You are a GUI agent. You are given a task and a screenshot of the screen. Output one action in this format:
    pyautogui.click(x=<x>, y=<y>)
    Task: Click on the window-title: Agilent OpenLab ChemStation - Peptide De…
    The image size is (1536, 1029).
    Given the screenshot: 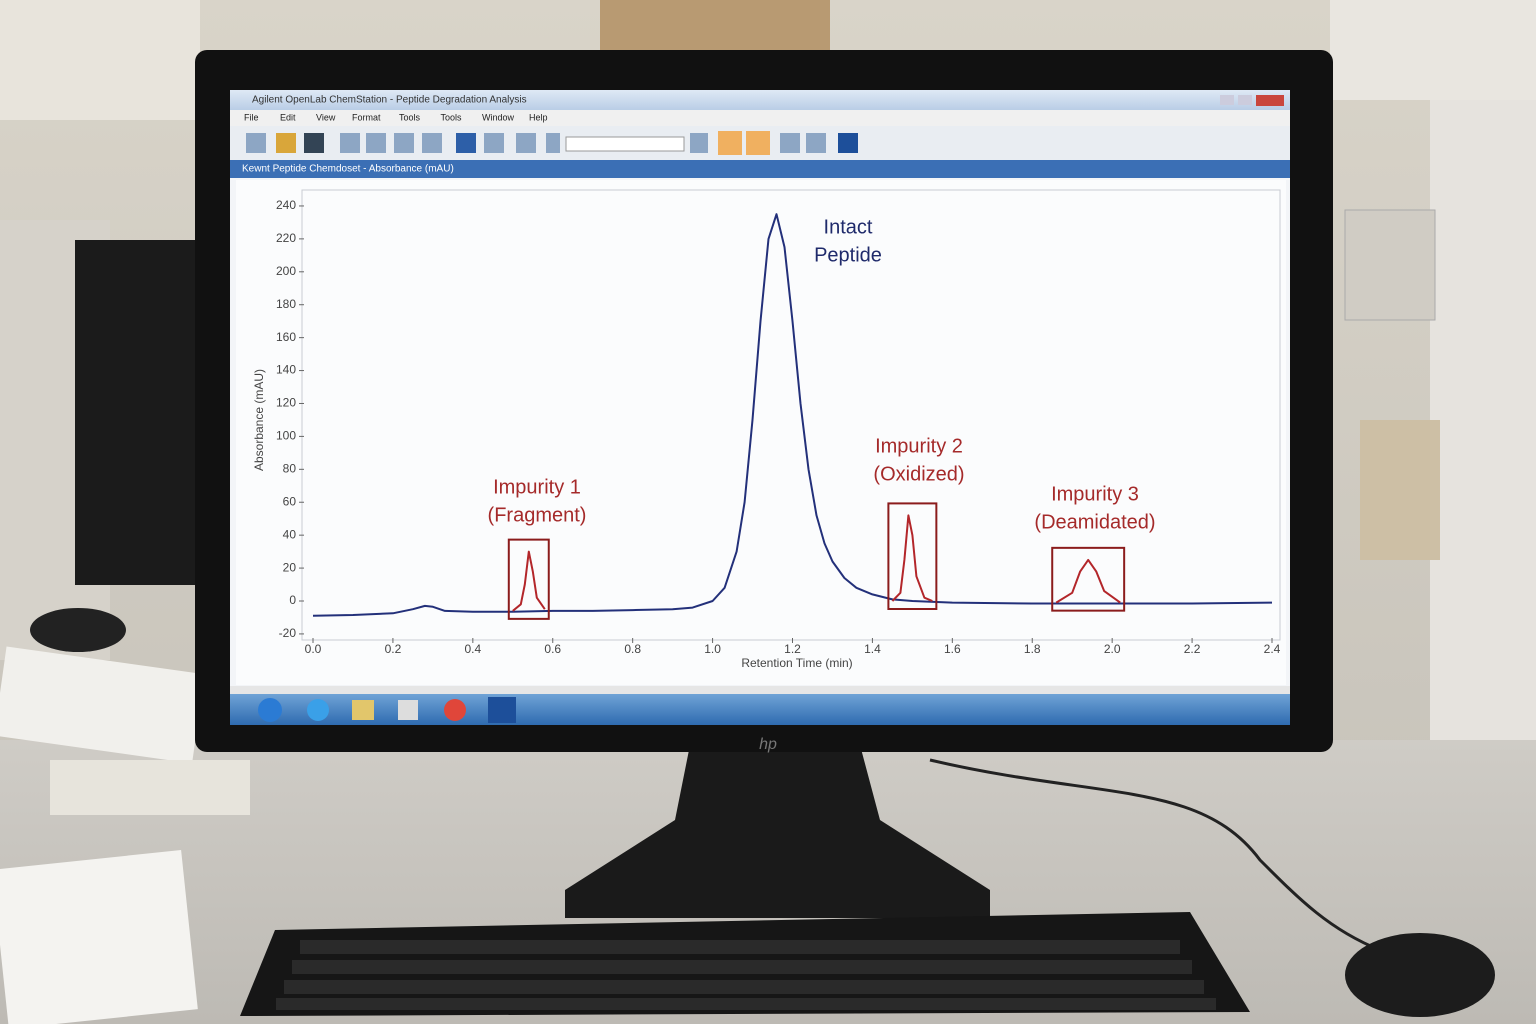 What is the action you would take?
    pyautogui.click(x=389, y=100)
    